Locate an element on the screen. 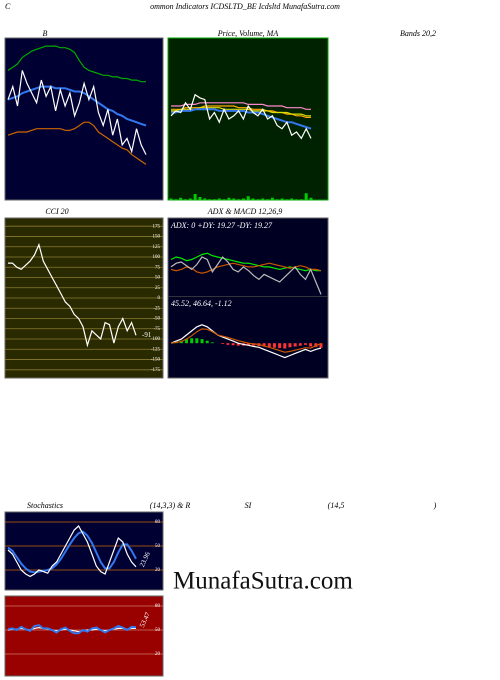 This screenshot has width=500, height=680. y-tick-label: -25 is located at coordinates (156, 308).